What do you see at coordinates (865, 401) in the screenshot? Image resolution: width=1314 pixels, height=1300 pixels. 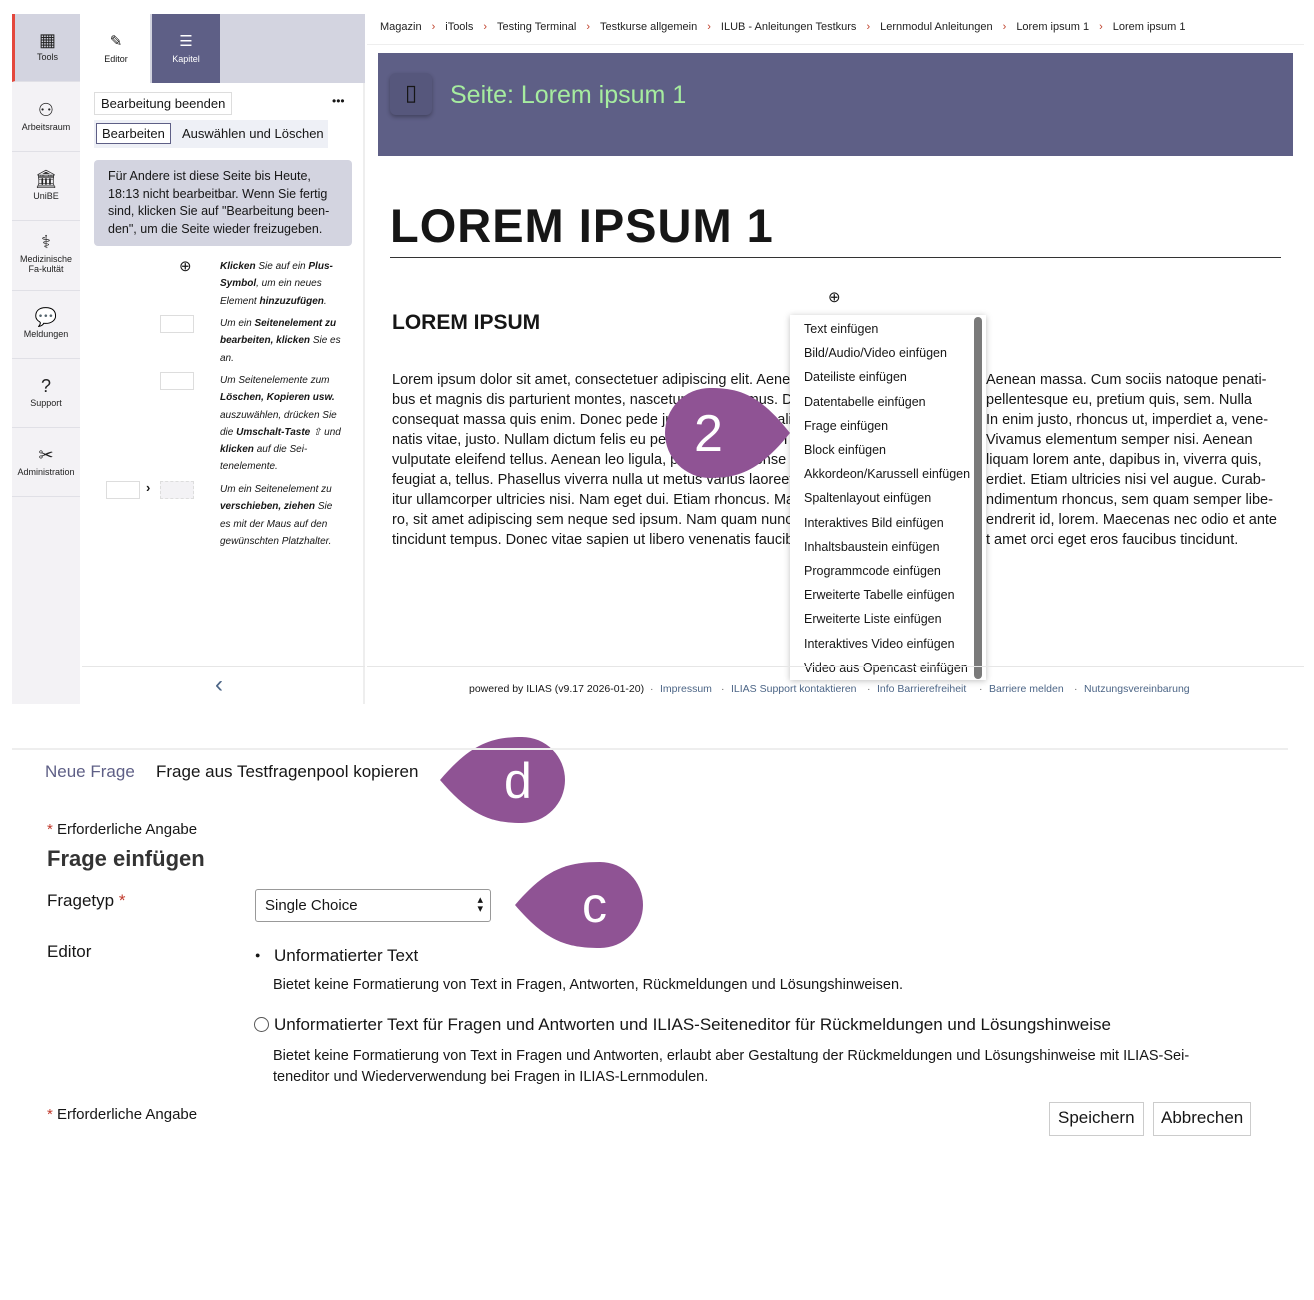 I see `menu-item: Datentabelle einfügen` at bounding box center [865, 401].